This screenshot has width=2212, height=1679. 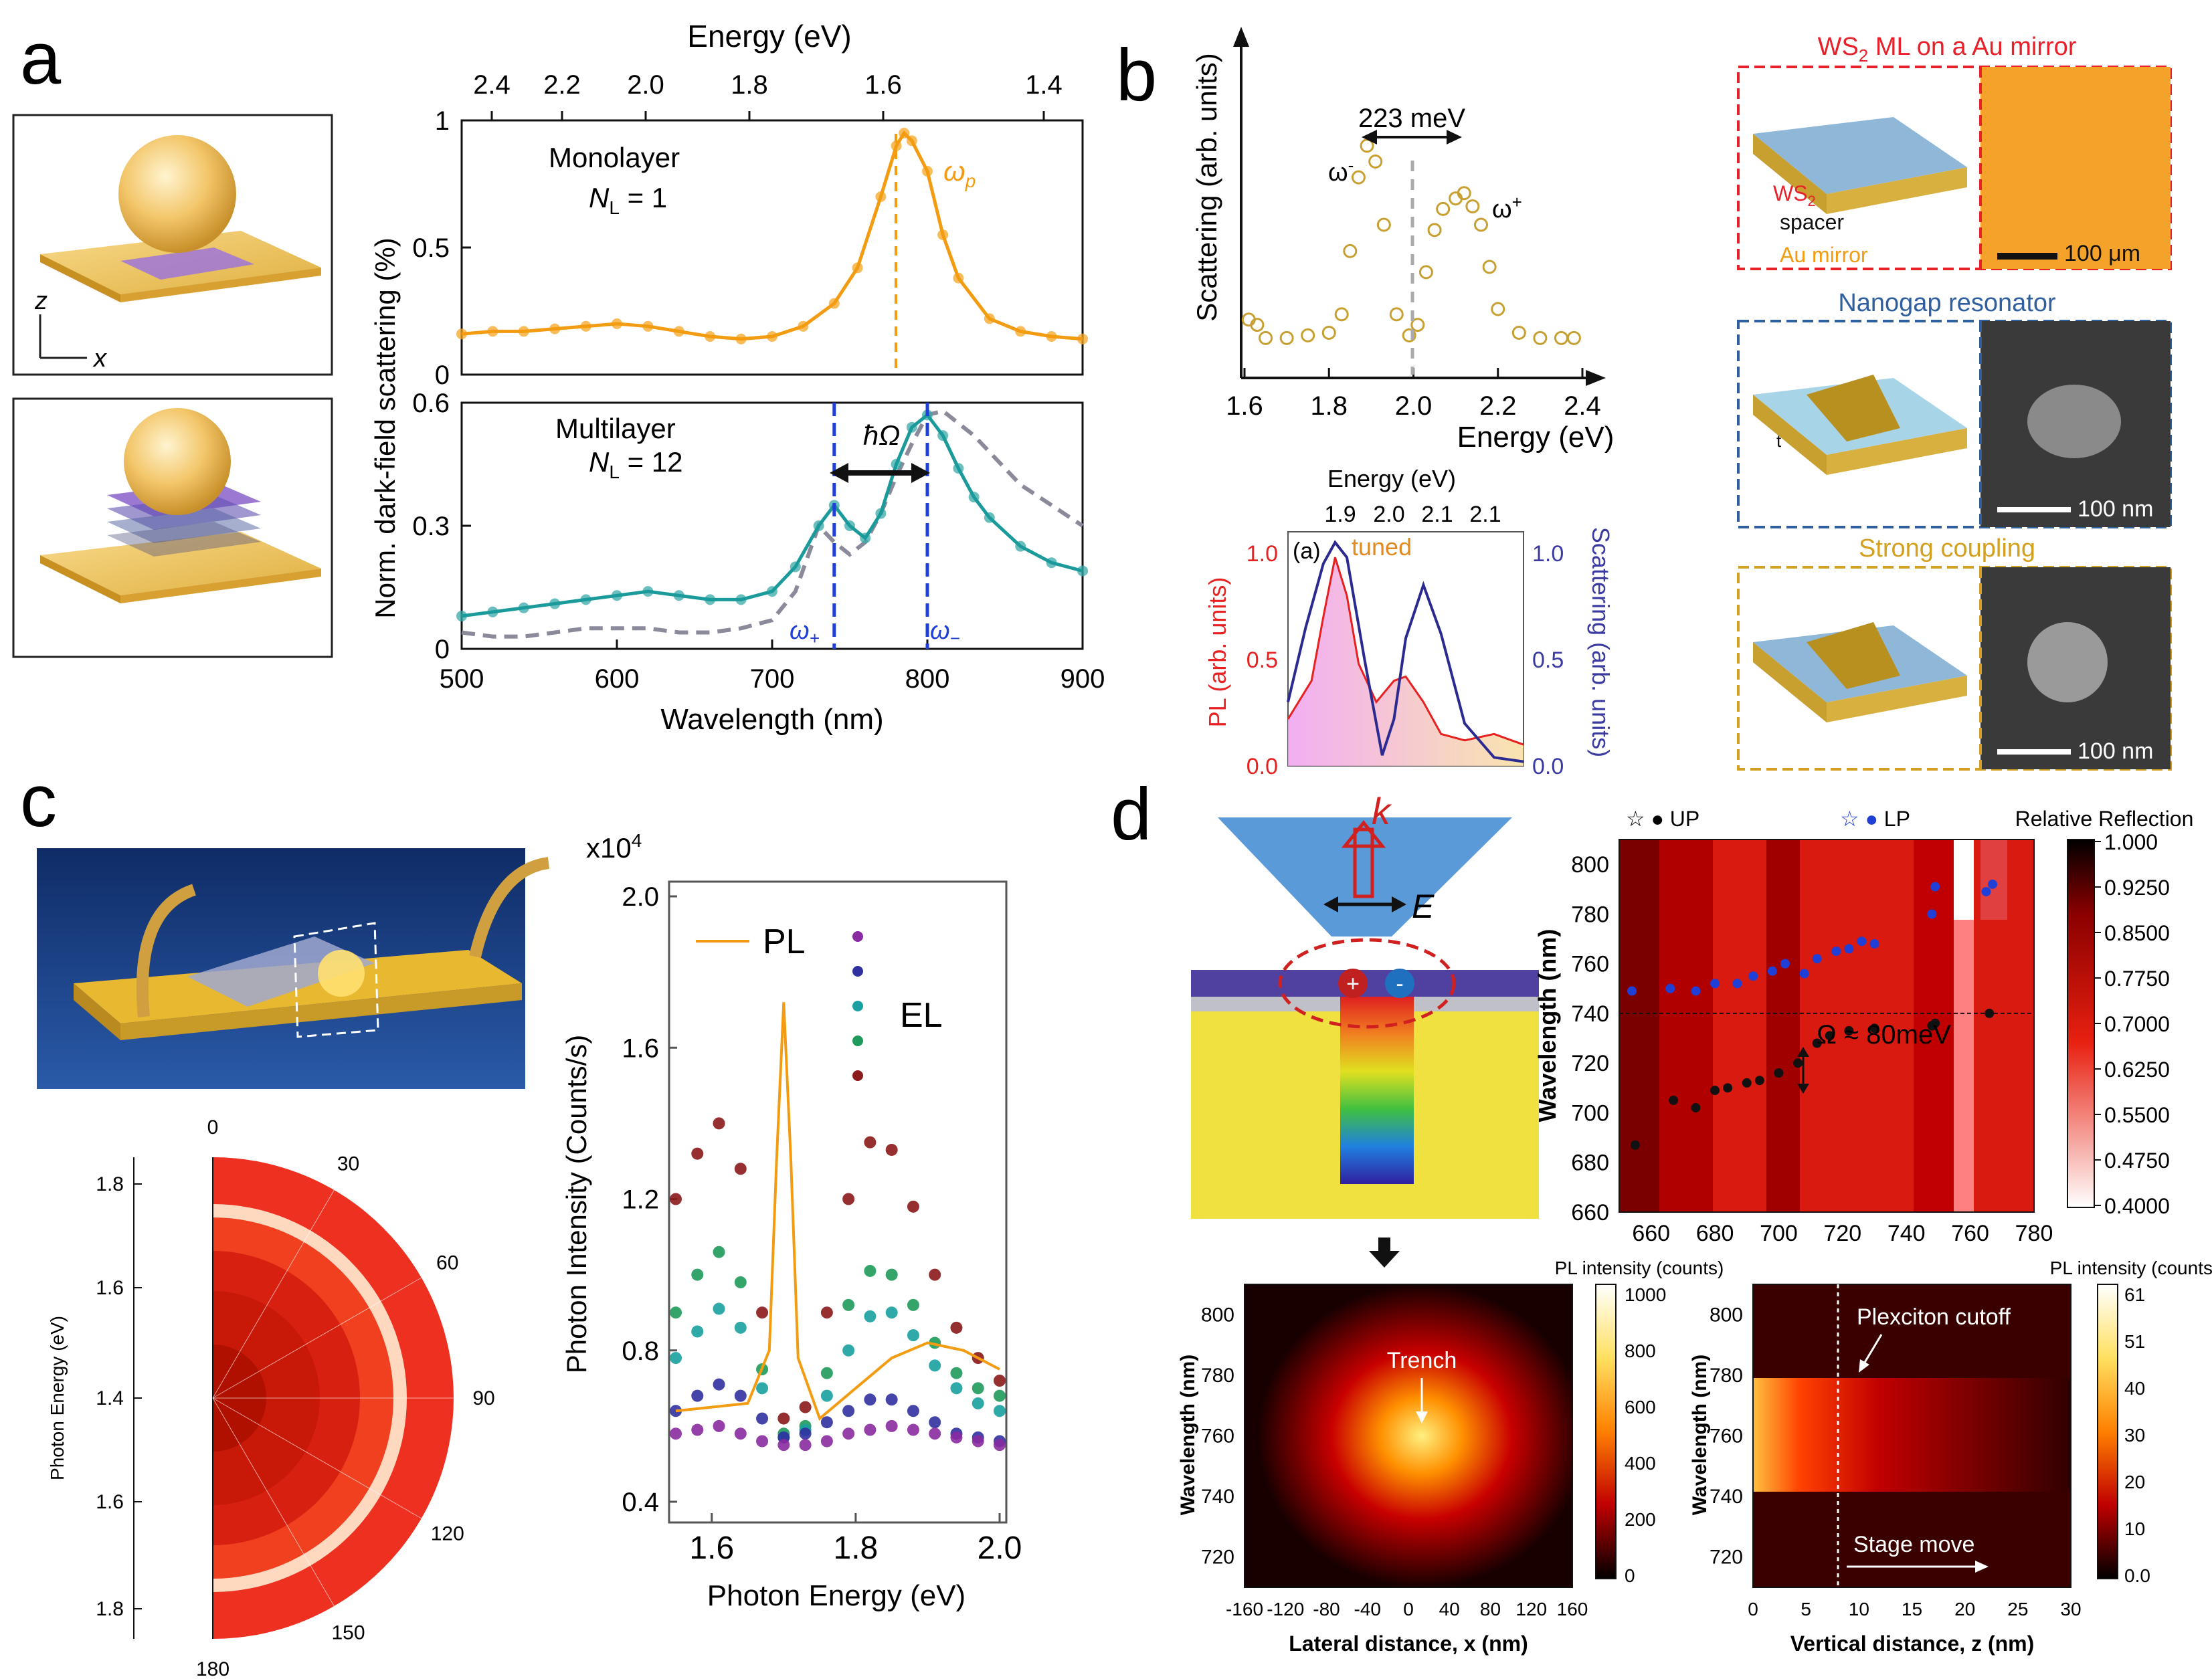 What do you see at coordinates (2137, 1024) in the screenshot?
I see `d-cbar-tick-label: 0.7000` at bounding box center [2137, 1024].